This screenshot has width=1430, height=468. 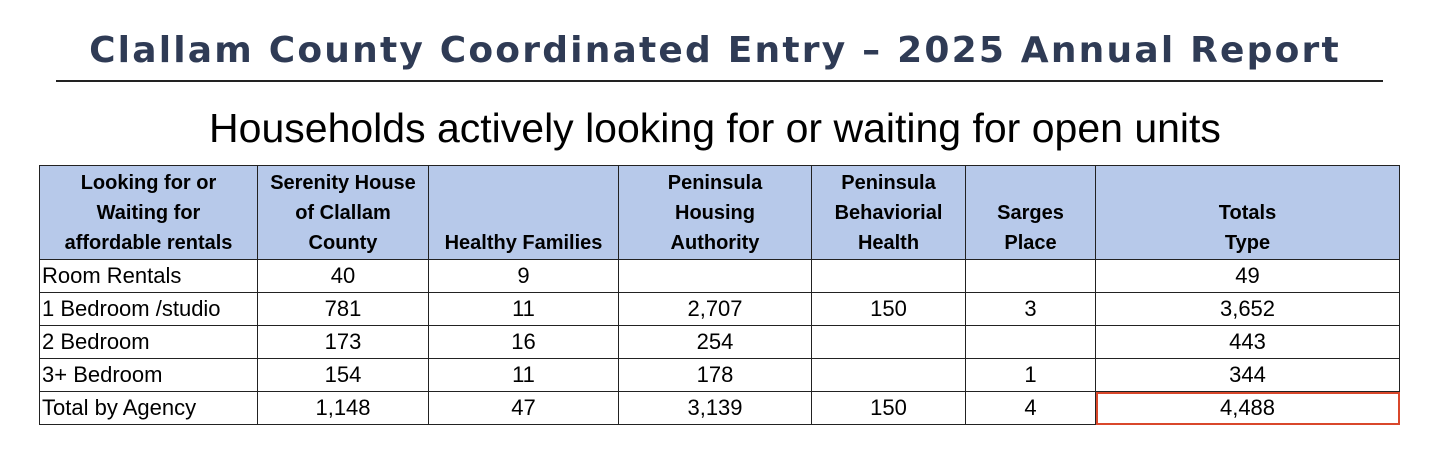 I want to click on column-header-peninsula-behavioral-health: Peninsula Behaviorial Health, so click(x=888, y=212).